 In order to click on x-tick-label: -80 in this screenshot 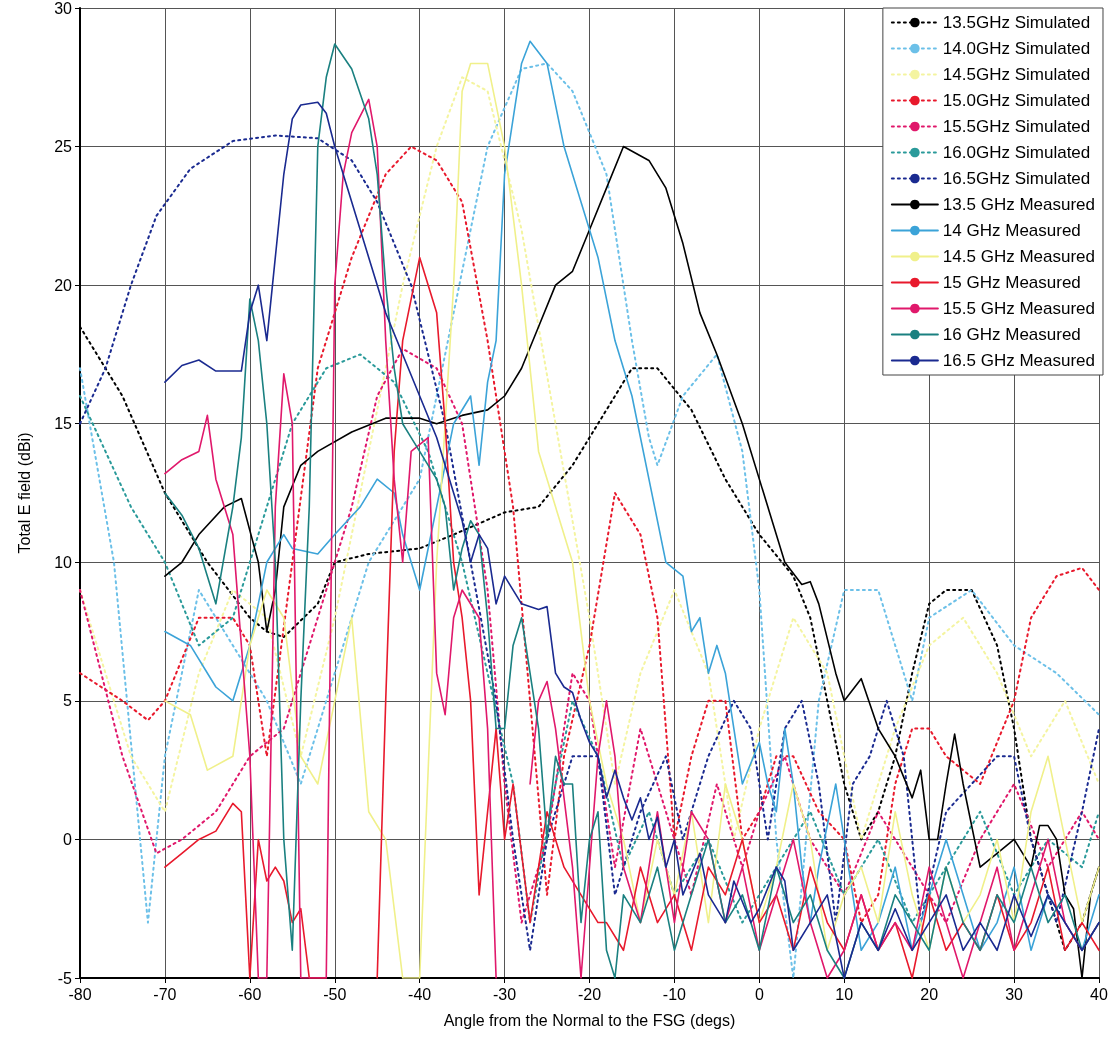, I will do `click(80, 994)`.